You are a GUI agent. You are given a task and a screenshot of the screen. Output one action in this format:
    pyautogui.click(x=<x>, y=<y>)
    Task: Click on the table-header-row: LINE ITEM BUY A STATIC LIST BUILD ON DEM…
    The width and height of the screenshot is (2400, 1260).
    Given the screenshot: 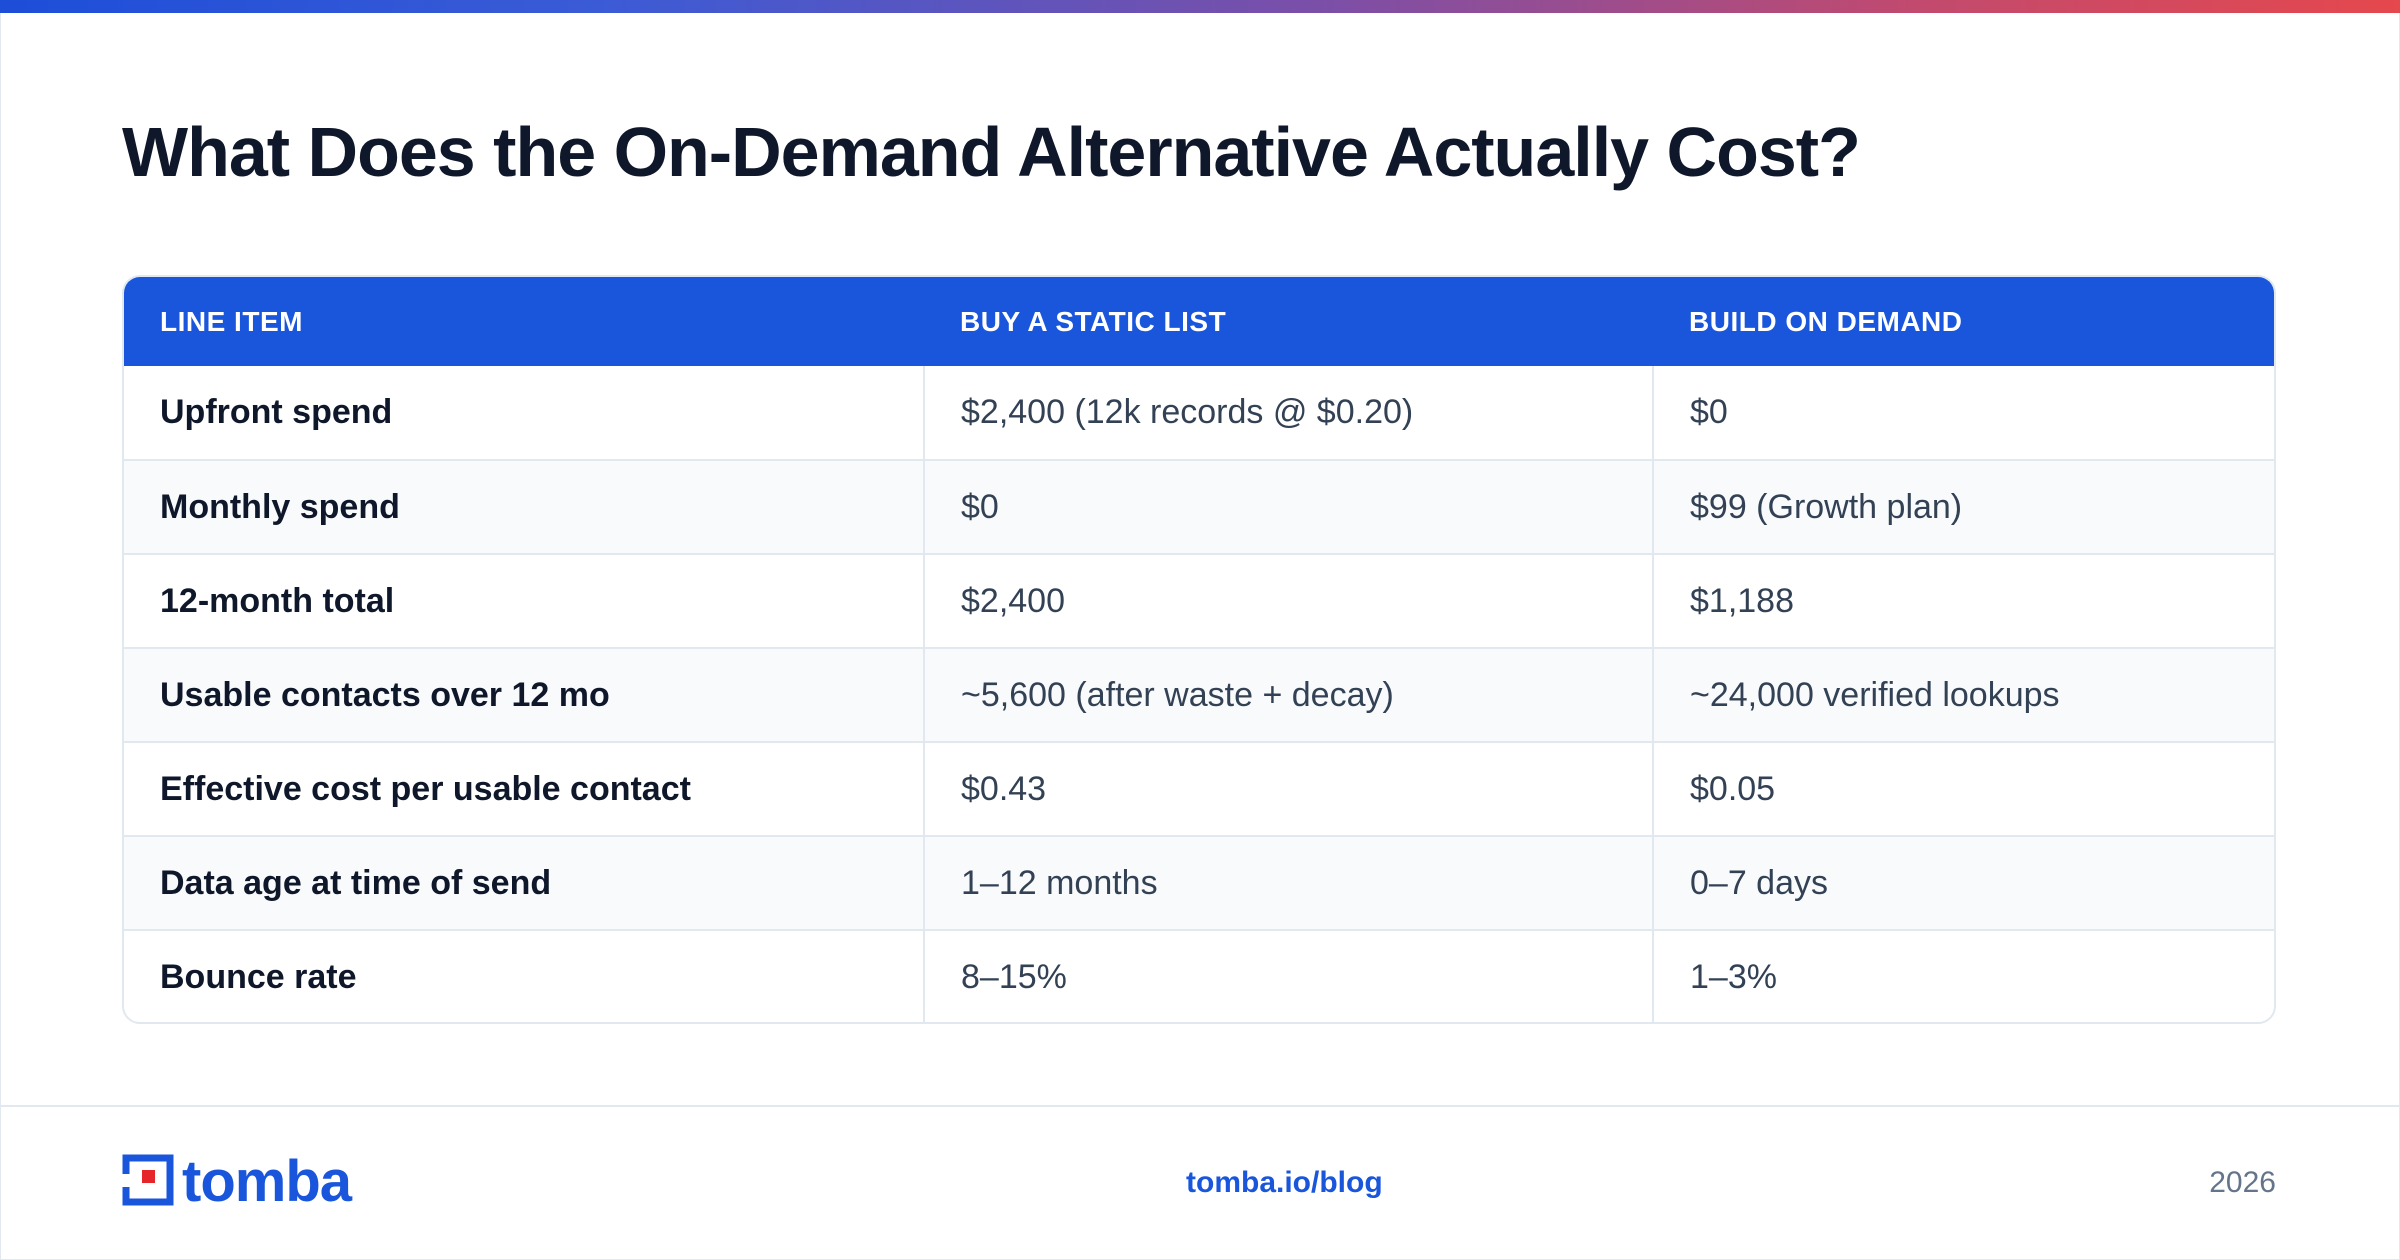 What is the action you would take?
    pyautogui.click(x=1199, y=321)
    